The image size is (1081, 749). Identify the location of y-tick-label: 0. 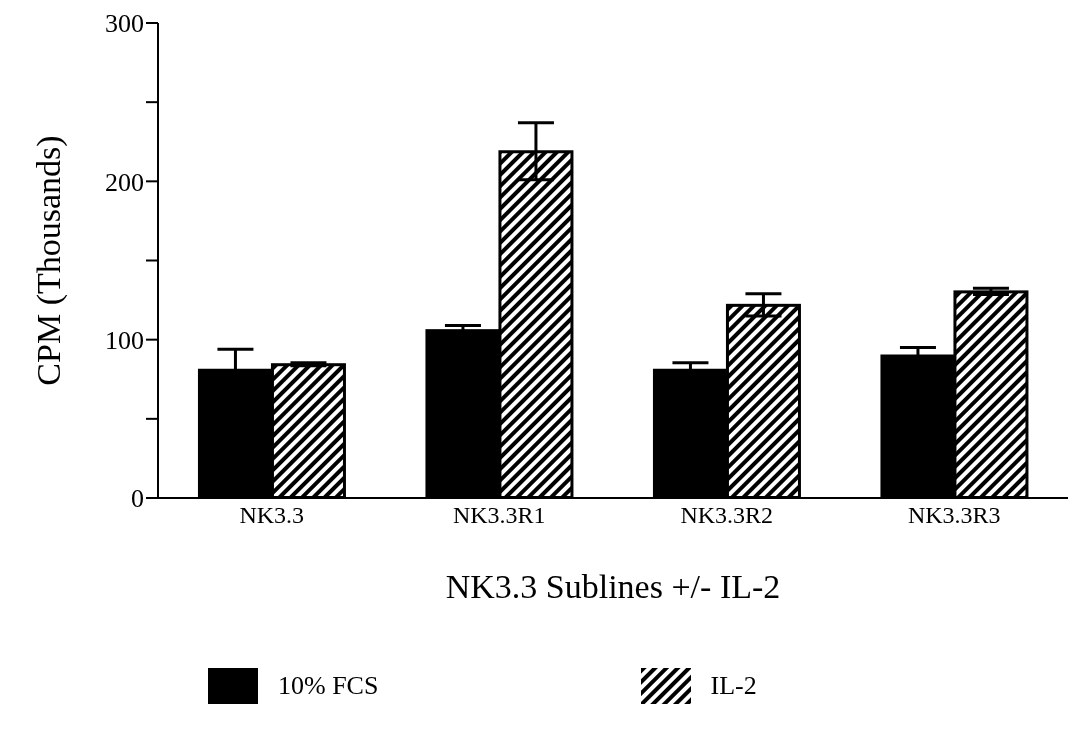
(137, 499).